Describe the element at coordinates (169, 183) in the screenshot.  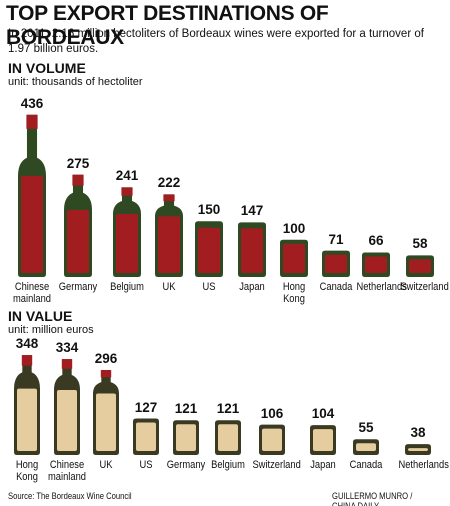
I see `data-label: 222` at that location.